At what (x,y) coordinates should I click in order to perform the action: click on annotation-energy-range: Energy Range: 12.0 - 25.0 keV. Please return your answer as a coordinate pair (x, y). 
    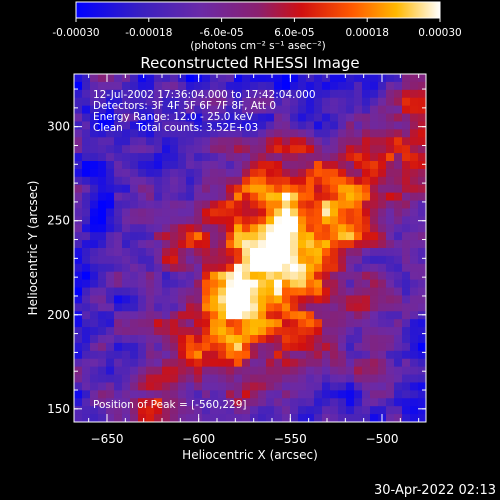
    Looking at the image, I should click on (173, 117).